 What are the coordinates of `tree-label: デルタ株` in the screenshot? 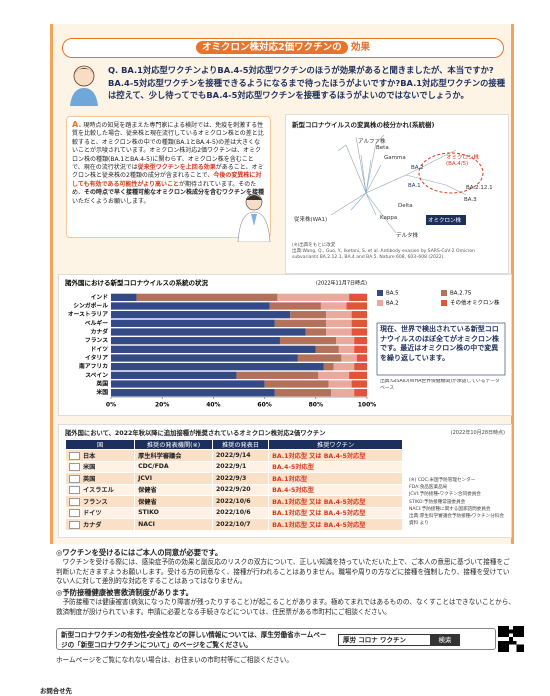 It's located at (407, 236).